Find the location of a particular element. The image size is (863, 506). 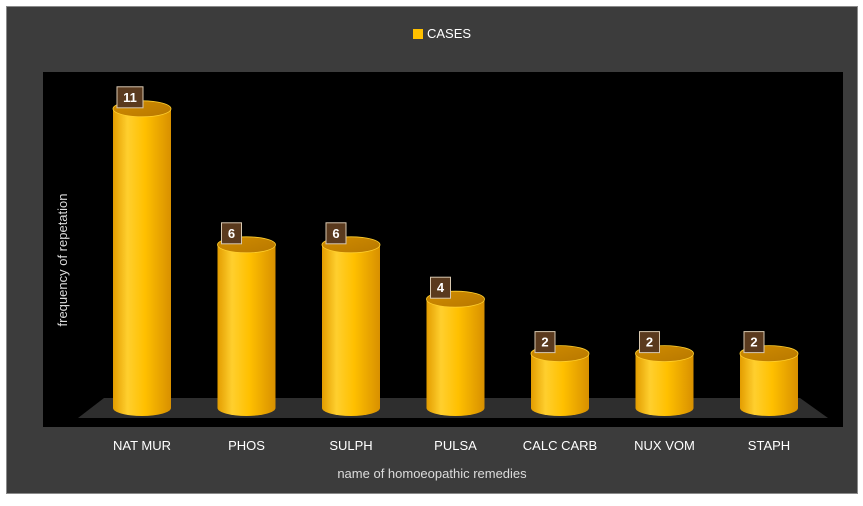

x-tick-label: CALC CARB is located at coordinates (560, 445).